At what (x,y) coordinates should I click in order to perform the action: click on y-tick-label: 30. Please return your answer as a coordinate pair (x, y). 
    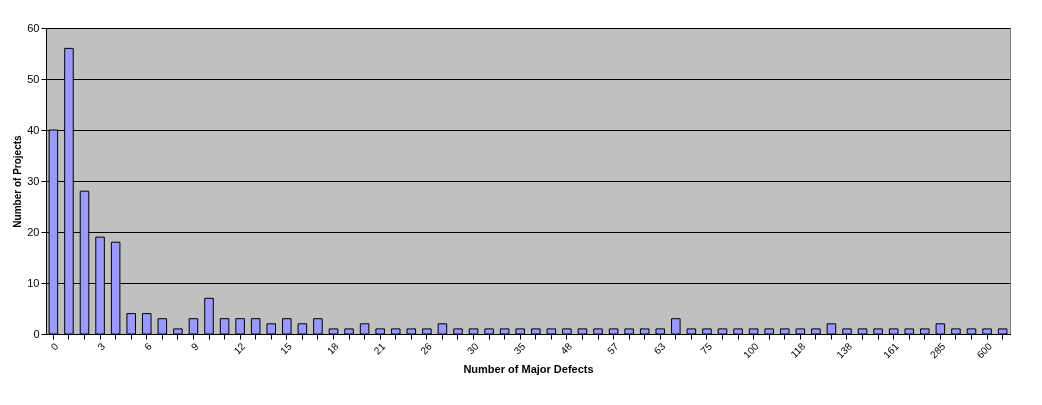
    Looking at the image, I should click on (33, 180).